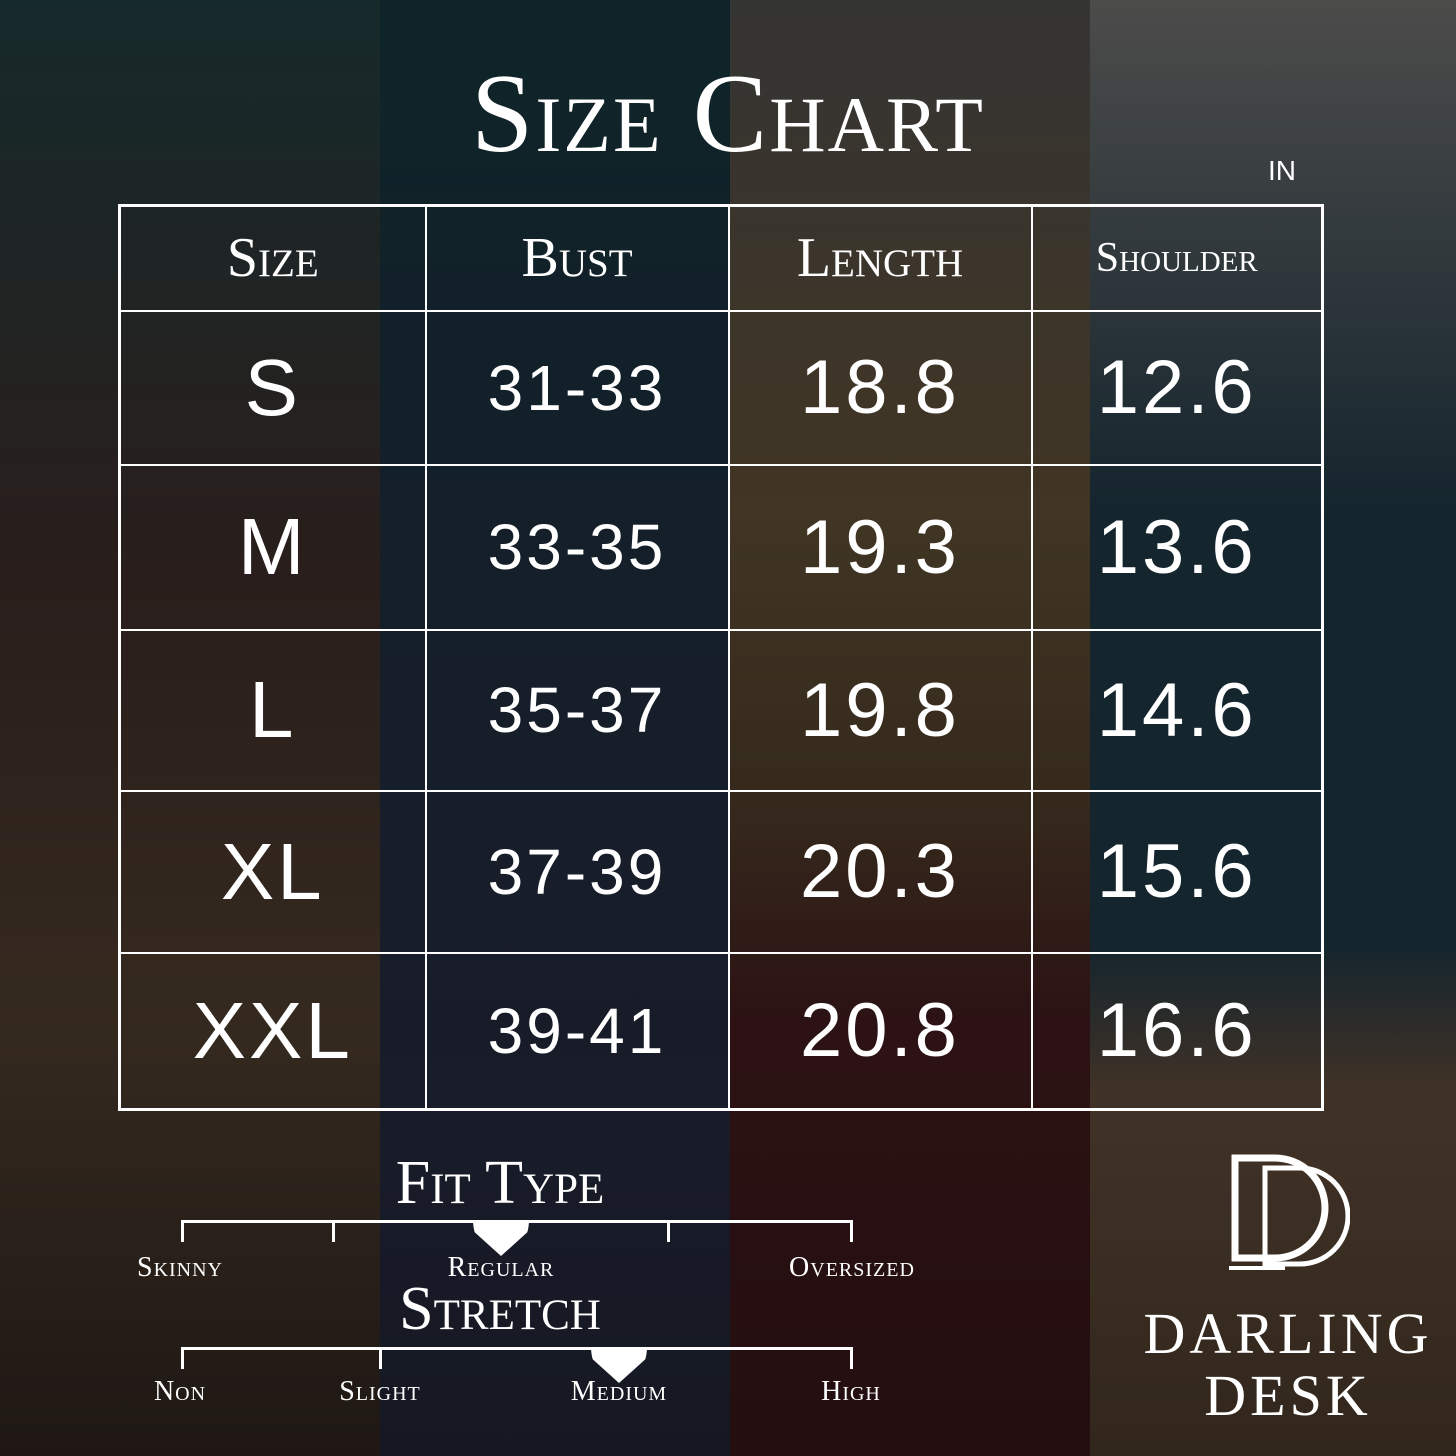 Image resolution: width=1456 pixels, height=1456 pixels. What do you see at coordinates (517, 1348) in the screenshot?
I see `stretch-scale-line` at bounding box center [517, 1348].